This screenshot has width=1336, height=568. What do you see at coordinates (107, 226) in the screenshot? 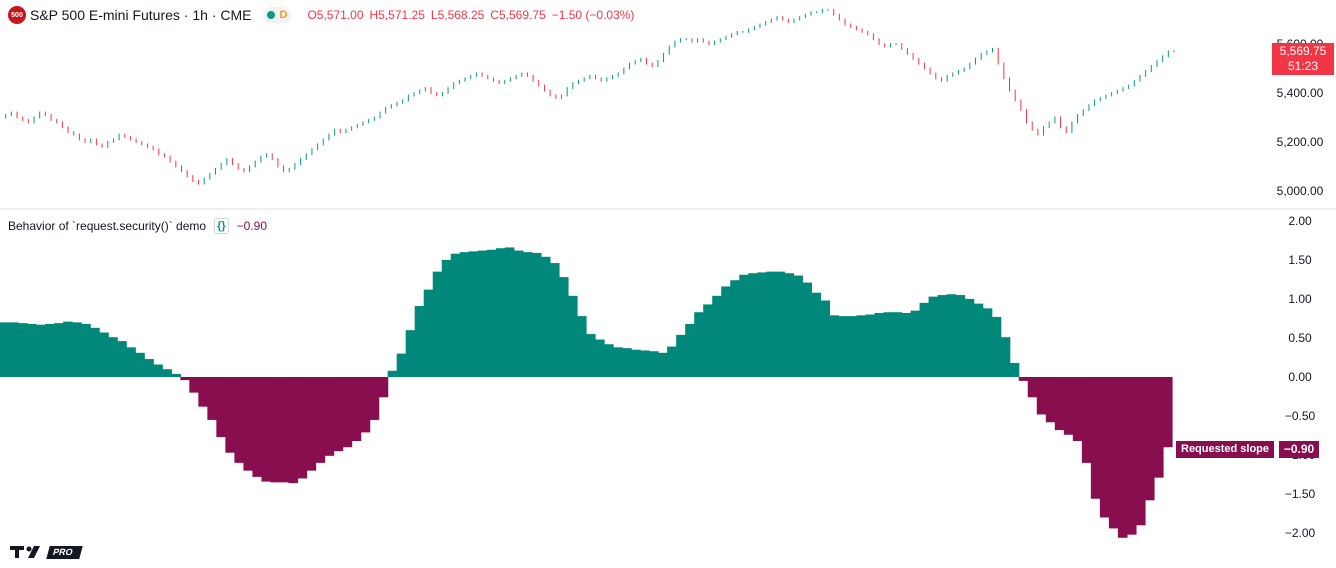
I see `indicator-title: Behavior of `request.security()` demo` at bounding box center [107, 226].